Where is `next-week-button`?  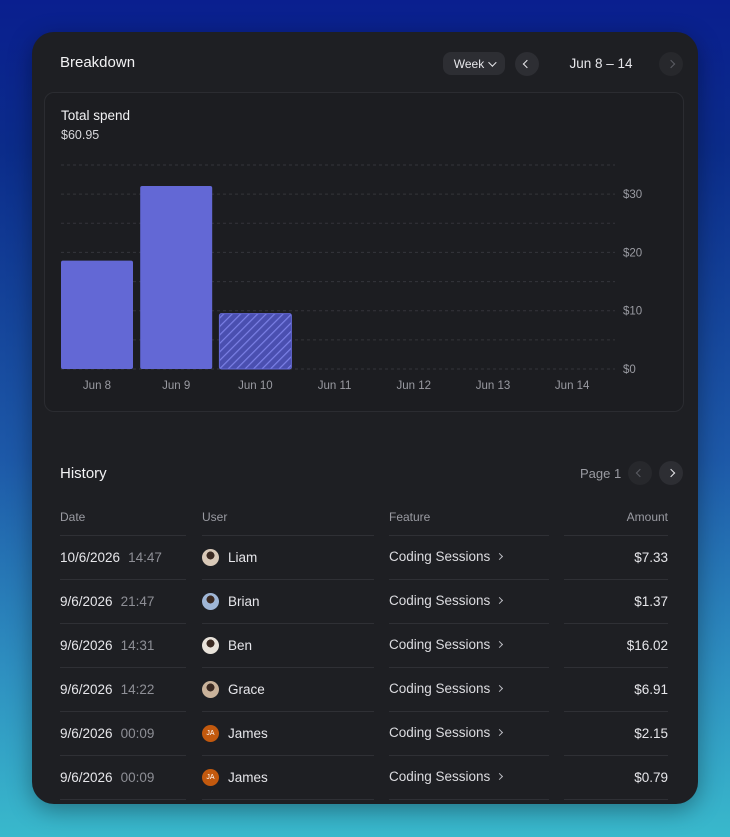
next-week-button is located at coordinates (671, 64).